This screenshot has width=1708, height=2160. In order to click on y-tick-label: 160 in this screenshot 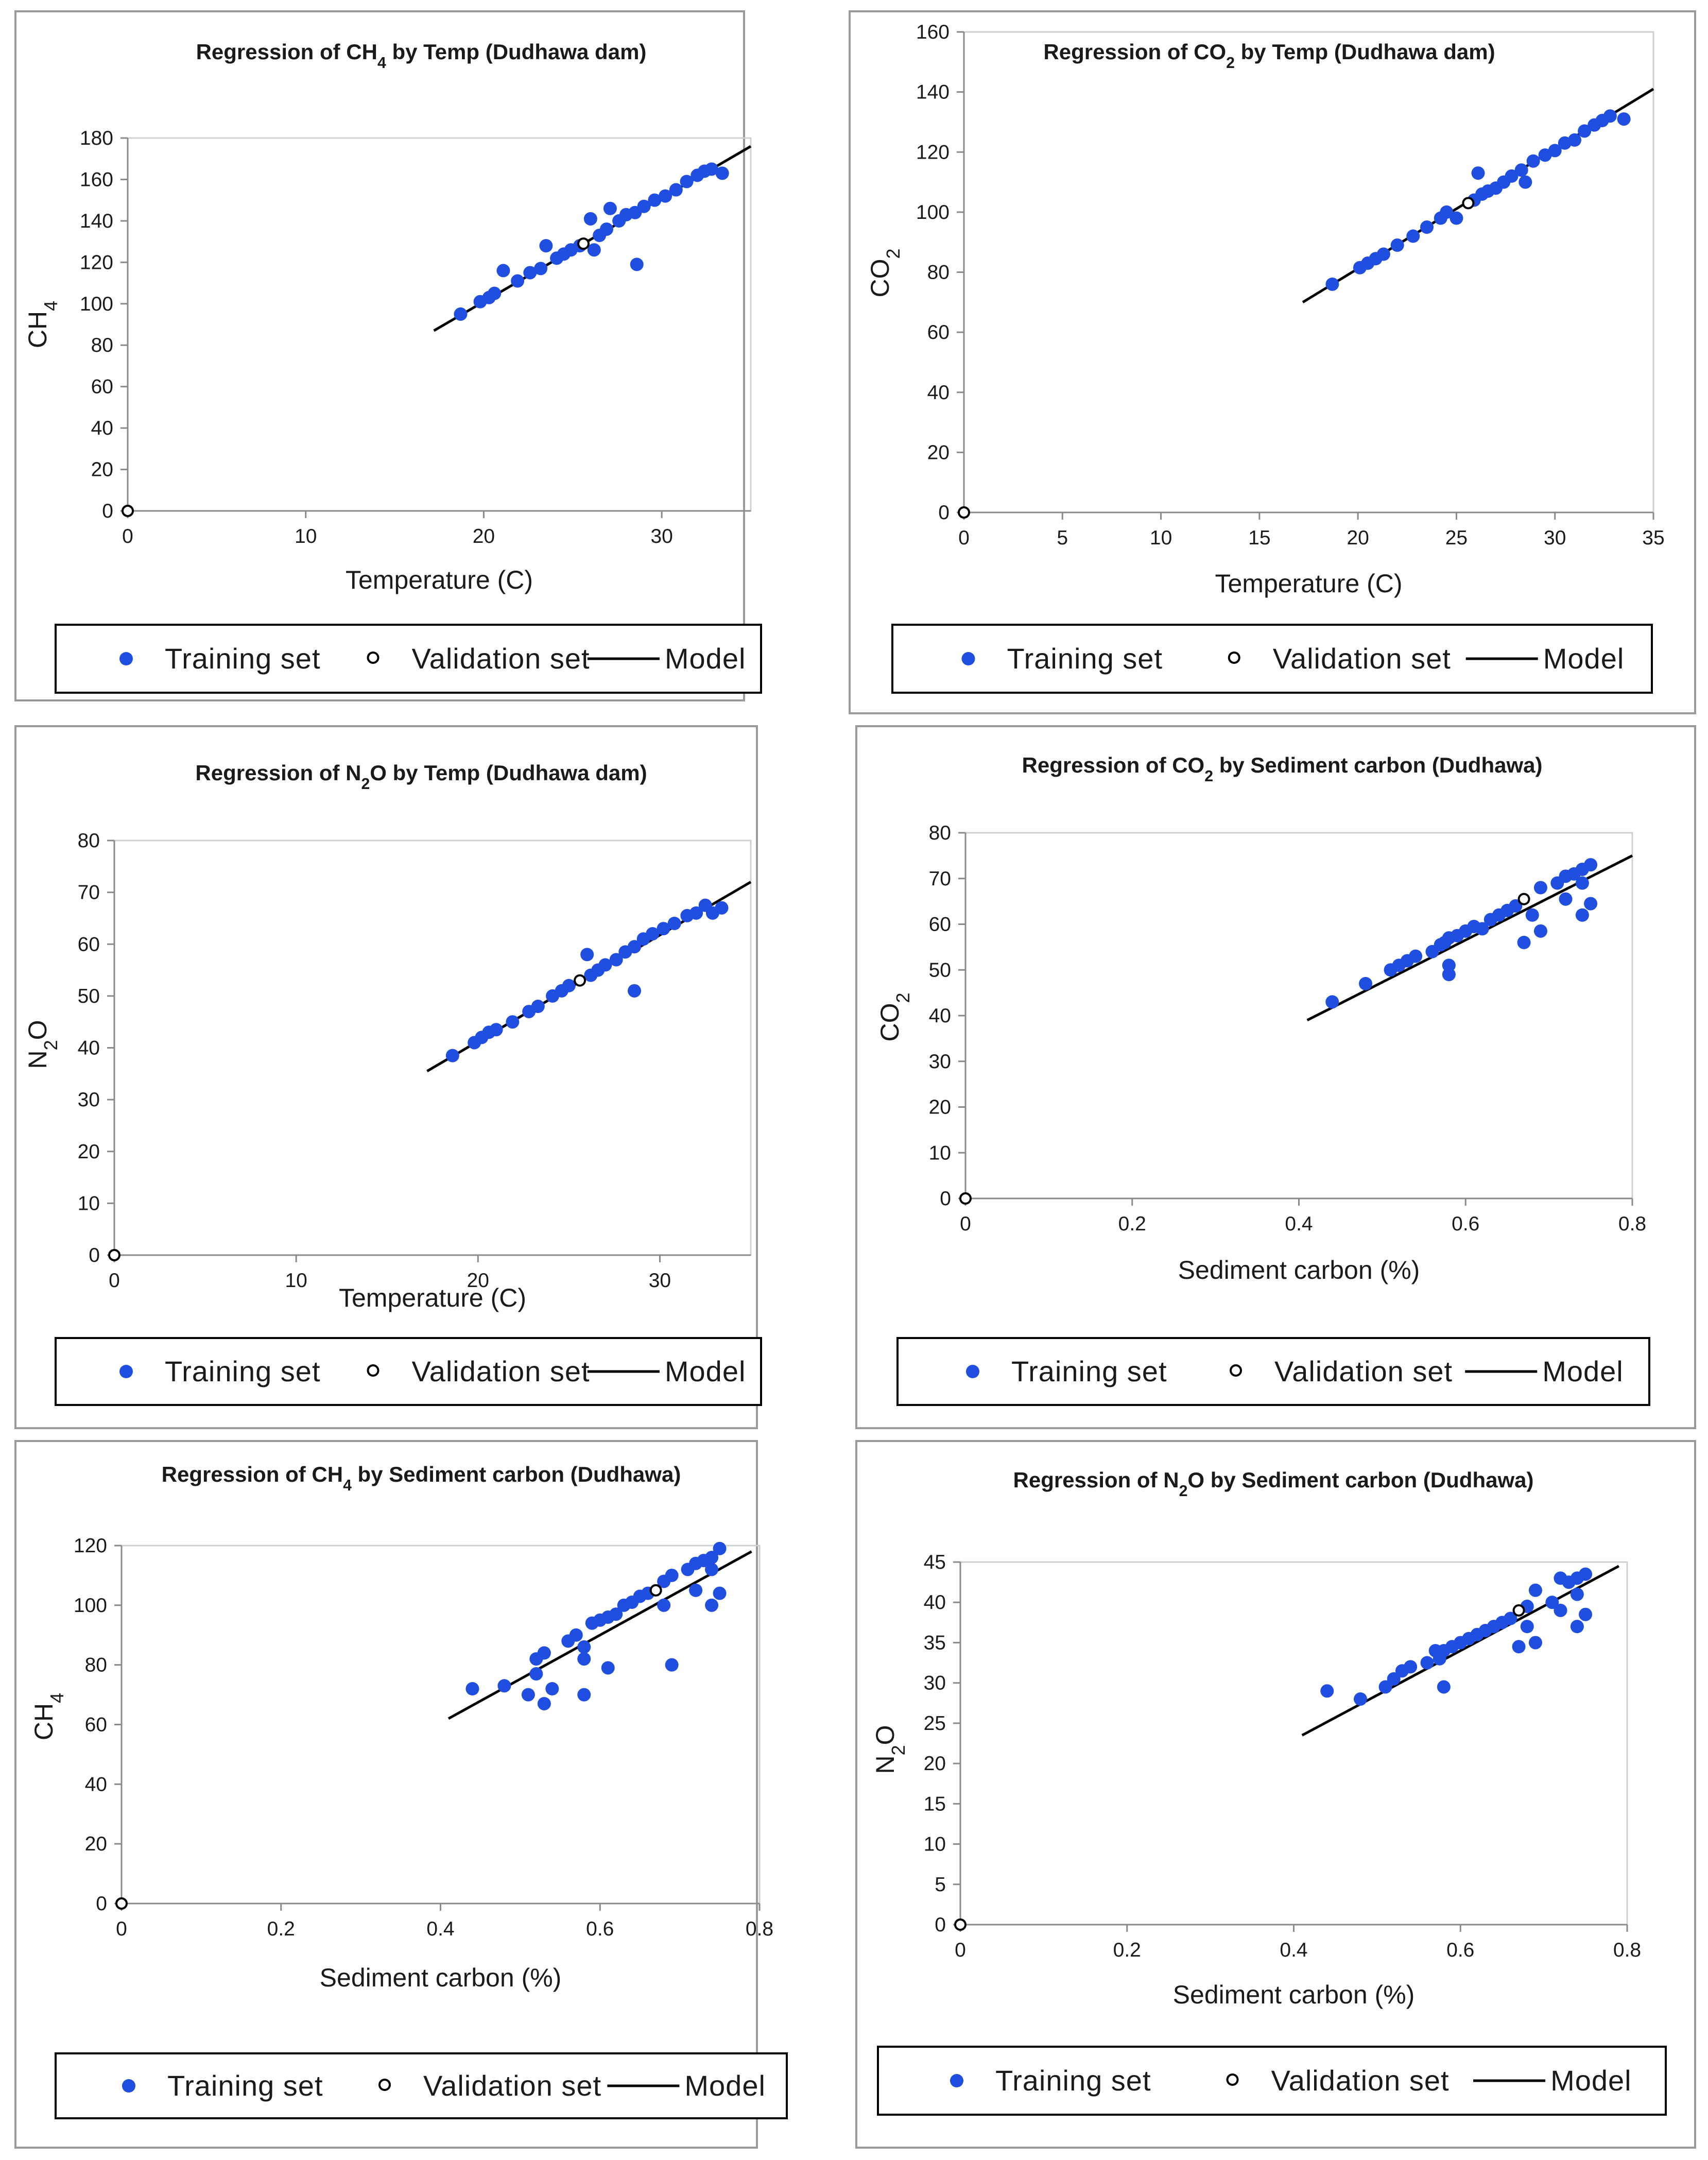, I will do `click(97, 179)`.